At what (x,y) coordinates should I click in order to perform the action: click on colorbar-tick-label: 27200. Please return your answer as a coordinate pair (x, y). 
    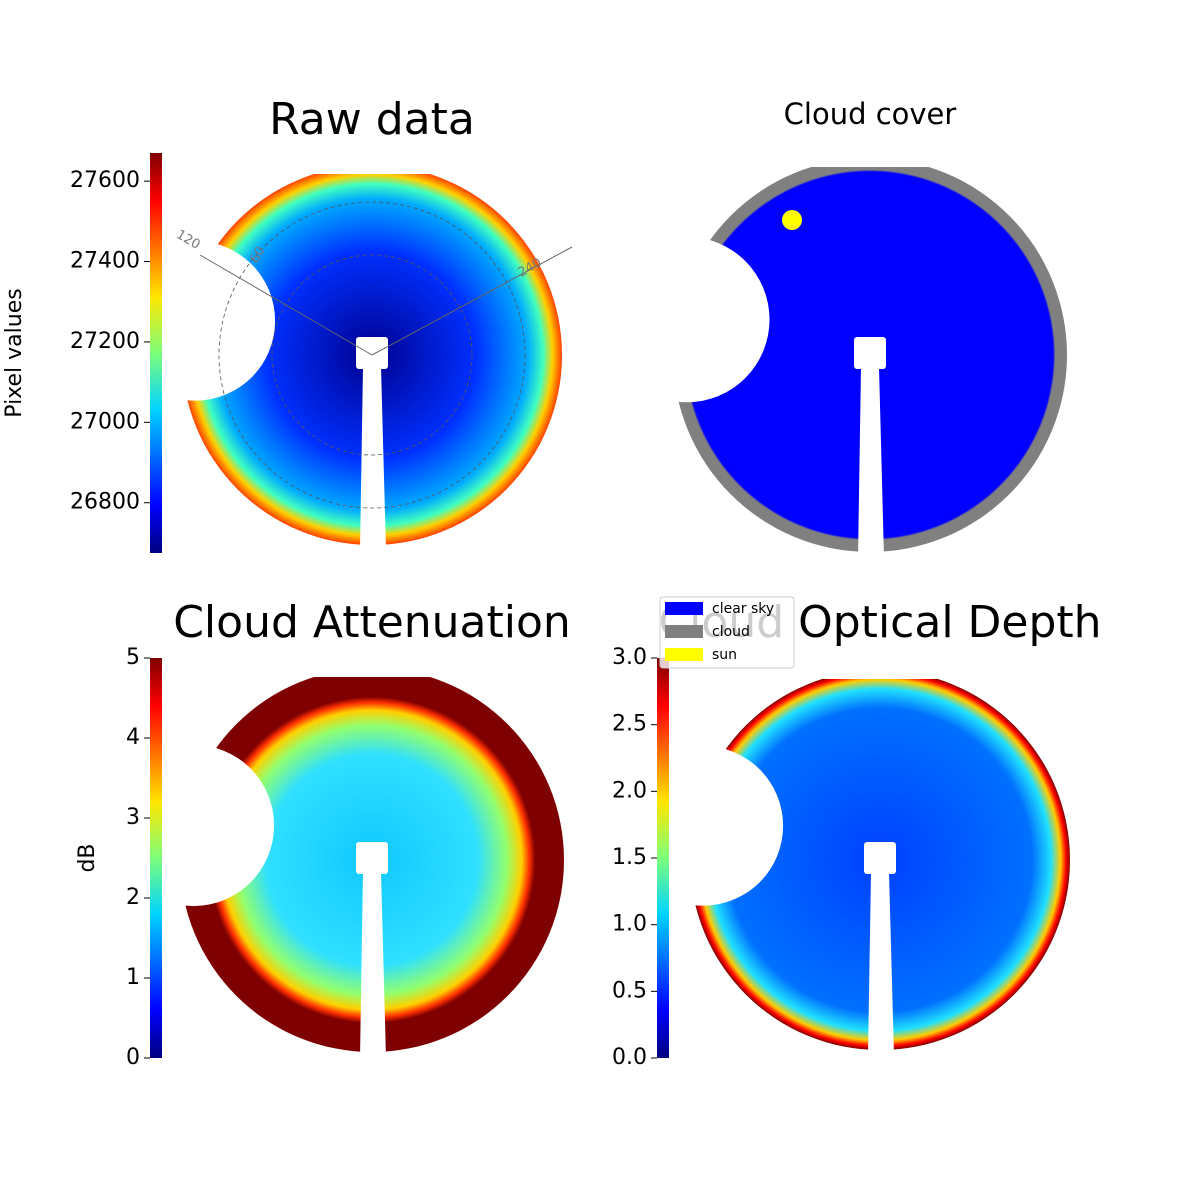
    Looking at the image, I should click on (105, 341).